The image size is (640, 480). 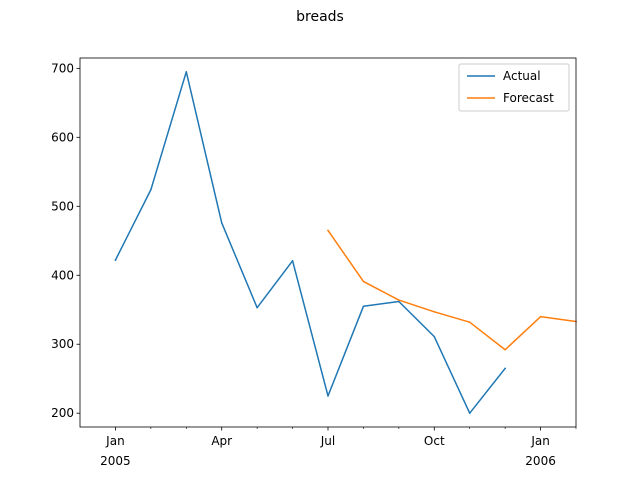 What do you see at coordinates (221, 441) in the screenshot?
I see `x-tick-label: Apr` at bounding box center [221, 441].